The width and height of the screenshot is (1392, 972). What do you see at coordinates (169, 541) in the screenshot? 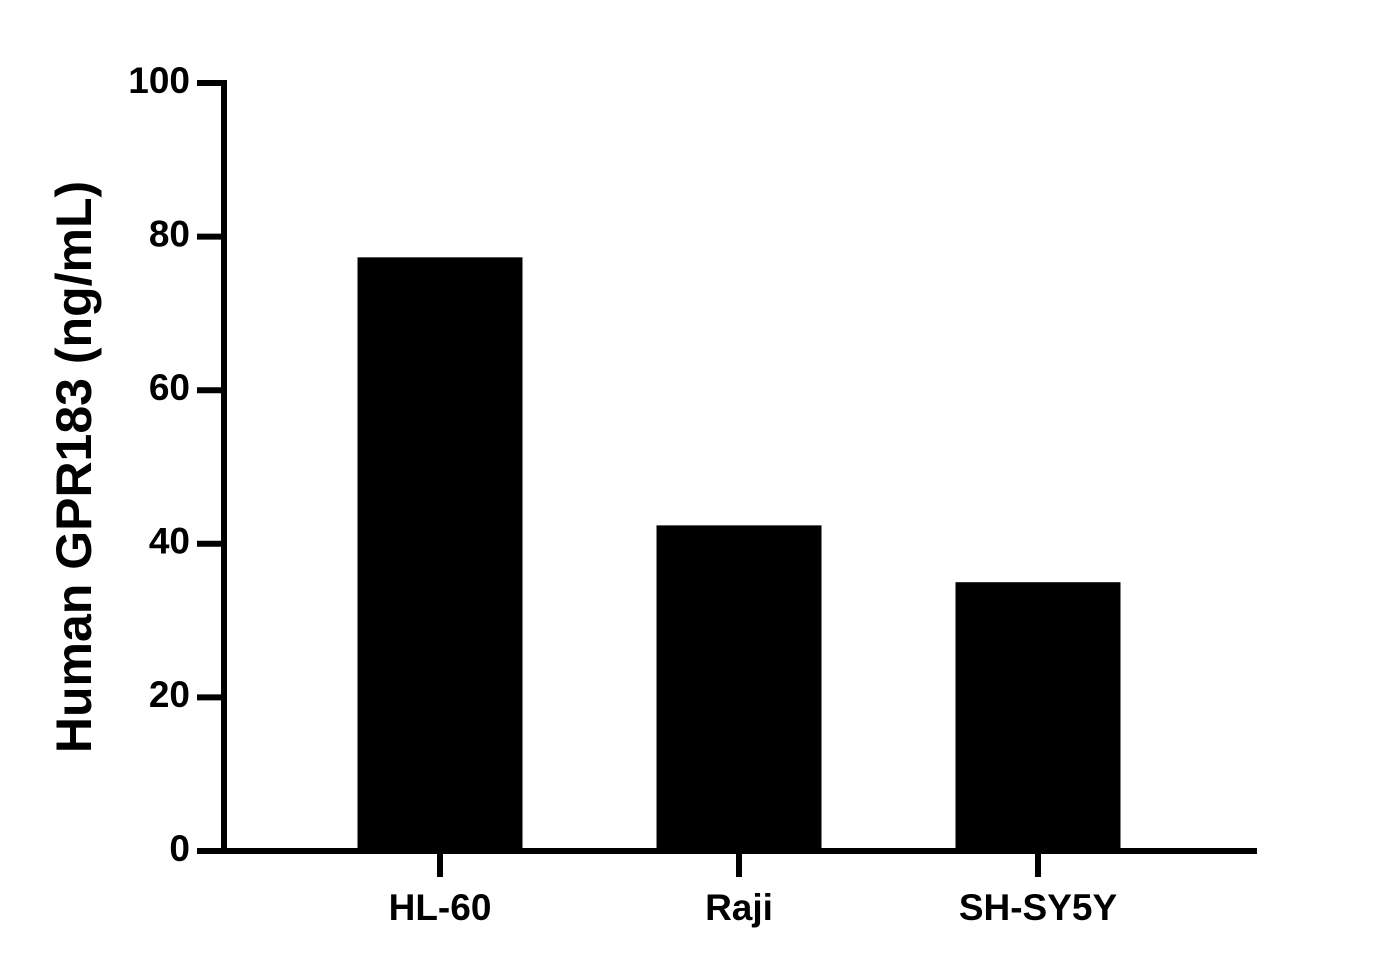
I see `y-tick-label: 40` at bounding box center [169, 541].